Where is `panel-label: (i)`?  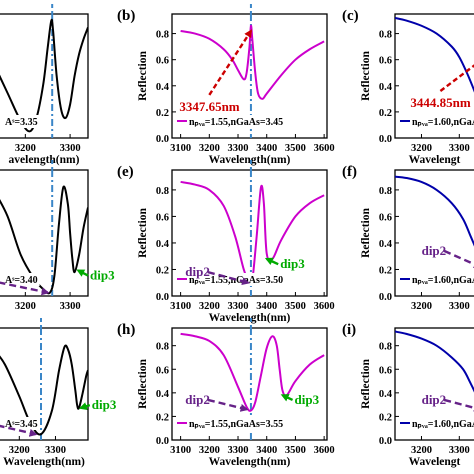
panel-label: (i) is located at coordinates (349, 330).